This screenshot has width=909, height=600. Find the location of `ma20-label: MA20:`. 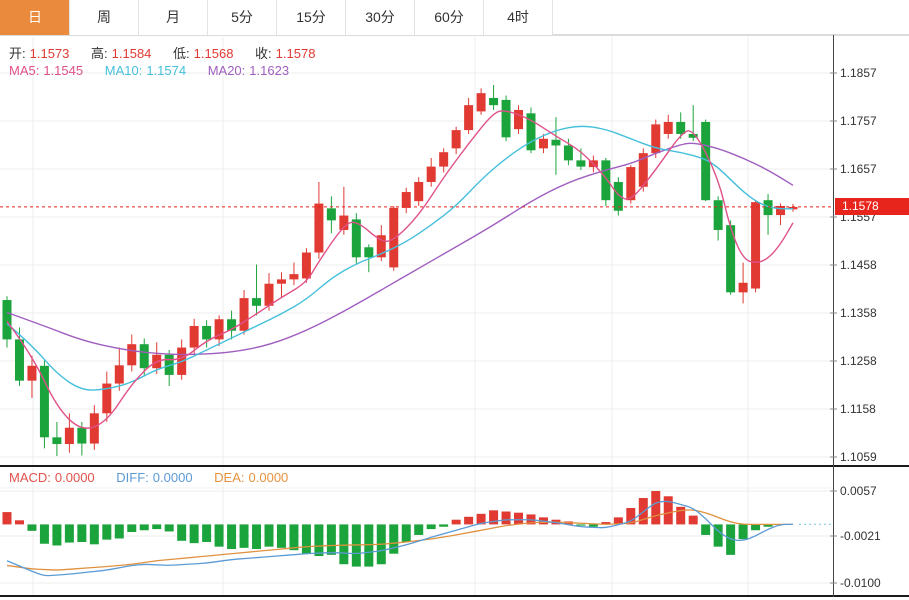

ma20-label: MA20: is located at coordinates (226, 70).